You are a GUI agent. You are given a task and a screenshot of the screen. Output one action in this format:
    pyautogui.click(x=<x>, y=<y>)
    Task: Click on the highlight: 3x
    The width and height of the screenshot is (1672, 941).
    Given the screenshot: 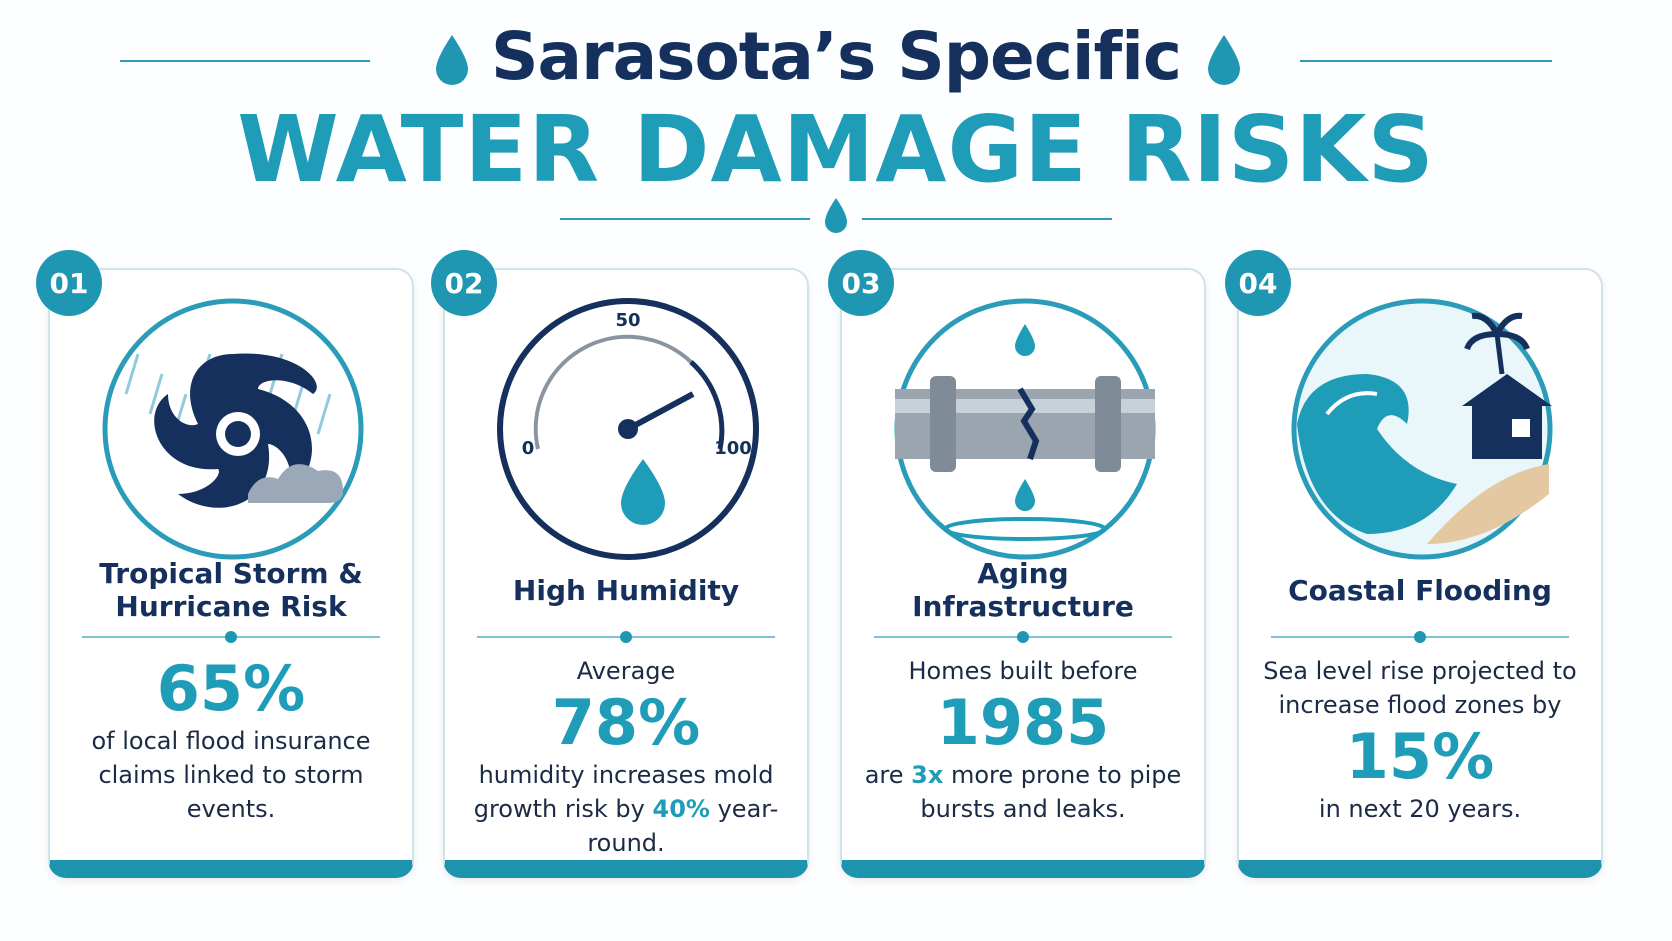 What is the action you would take?
    pyautogui.click(x=927, y=775)
    